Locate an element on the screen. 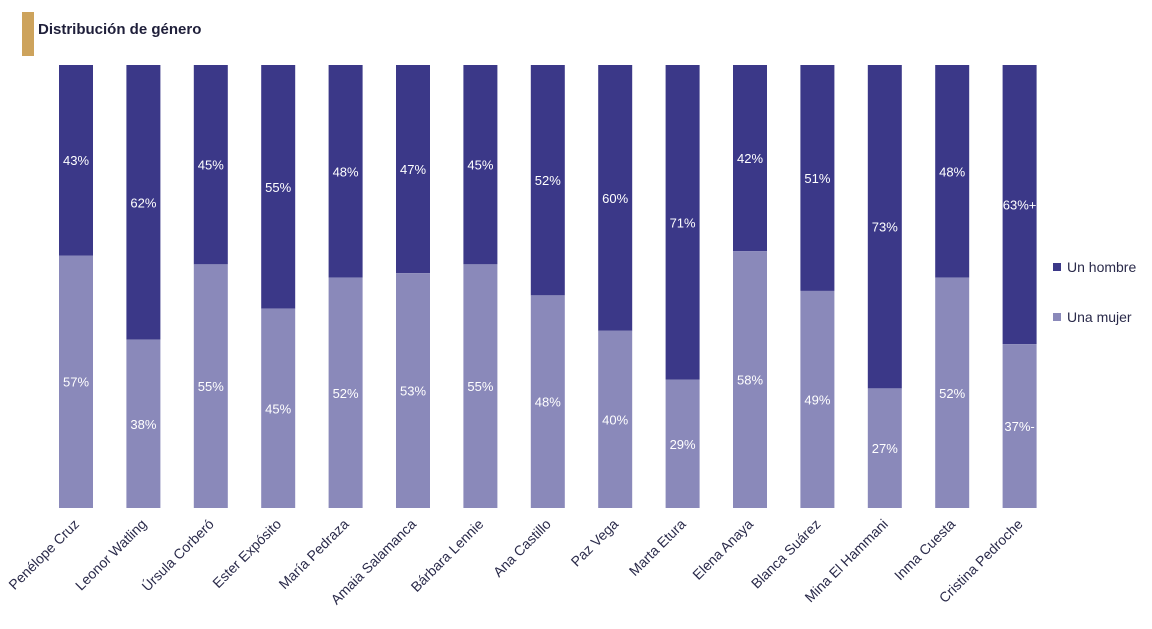 This screenshot has height=629, width=1152. bar-una-mujer-amaia-salamanca is located at coordinates (413, 390).